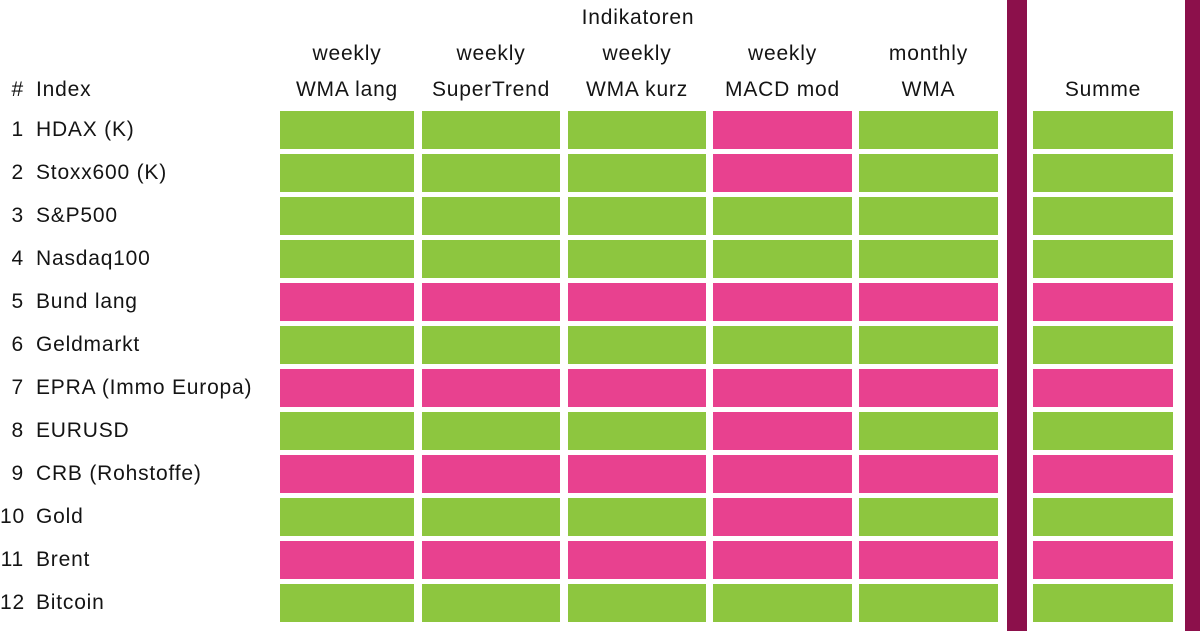 The width and height of the screenshot is (1200, 631). I want to click on index-header-label: Index, so click(64, 89).